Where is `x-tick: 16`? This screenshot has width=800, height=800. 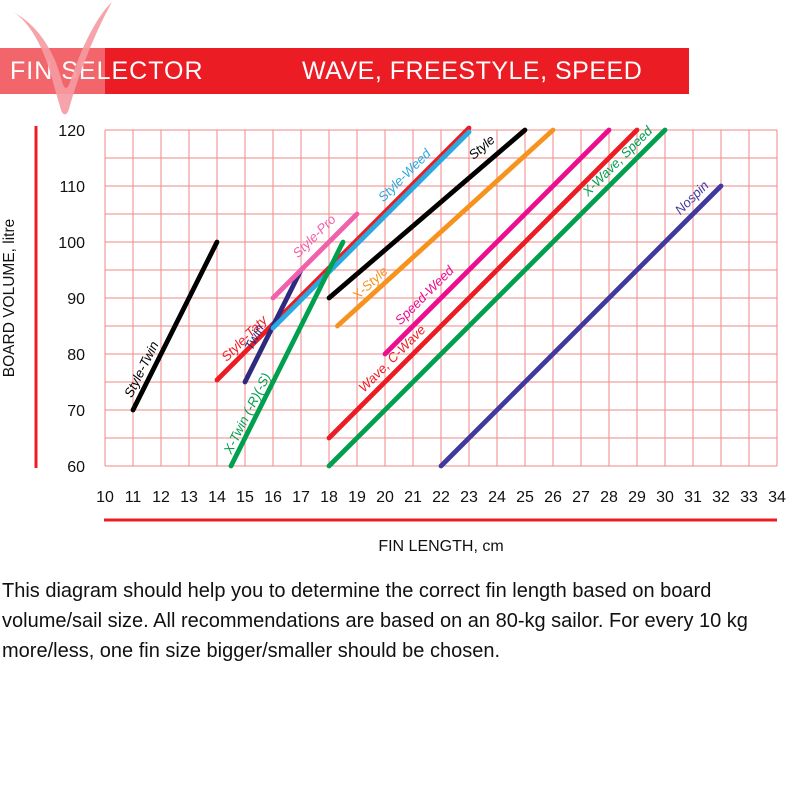
x-tick: 16 is located at coordinates (273, 497).